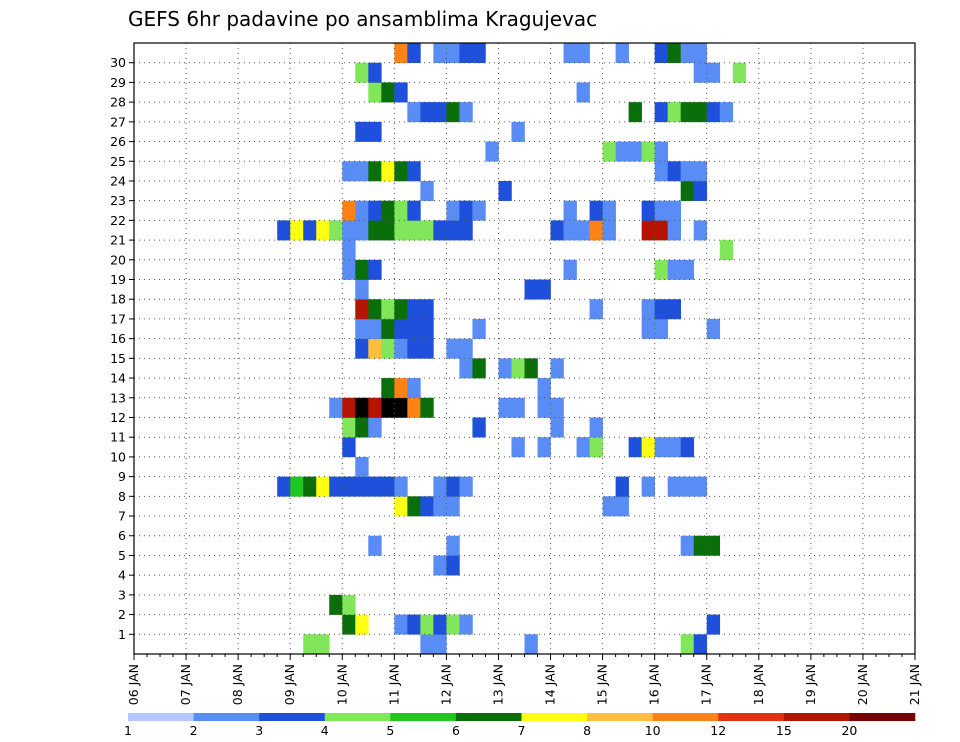 This screenshot has width=960, height=742. I want to click on y-tick-label: 1, so click(122, 634).